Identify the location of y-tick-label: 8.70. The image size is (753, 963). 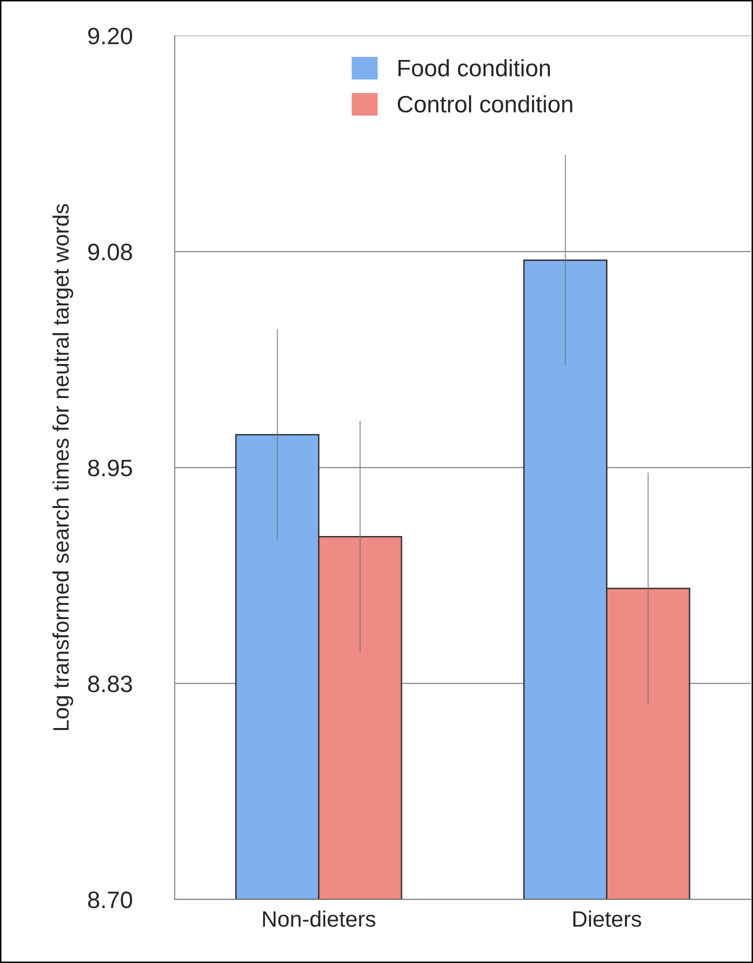
(110, 900).